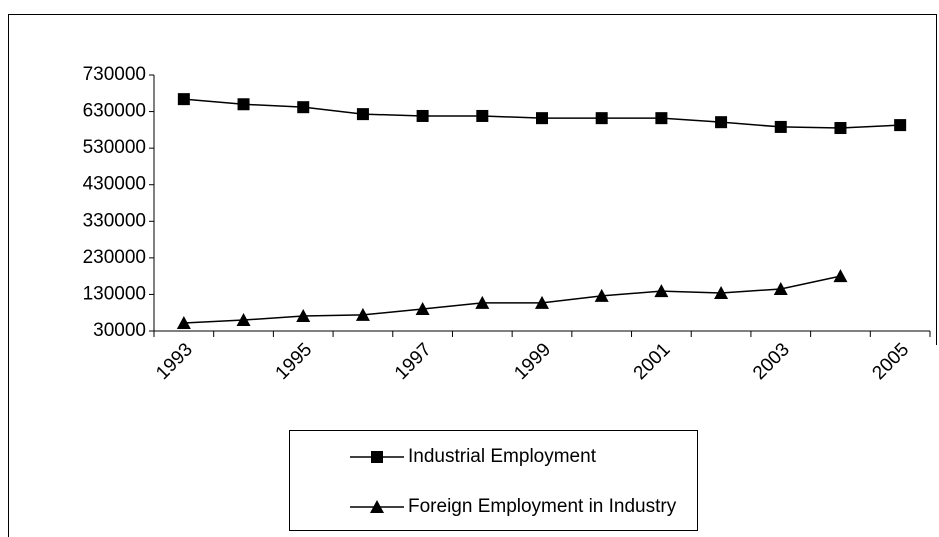  I want to click on legend-box, so click(493, 480).